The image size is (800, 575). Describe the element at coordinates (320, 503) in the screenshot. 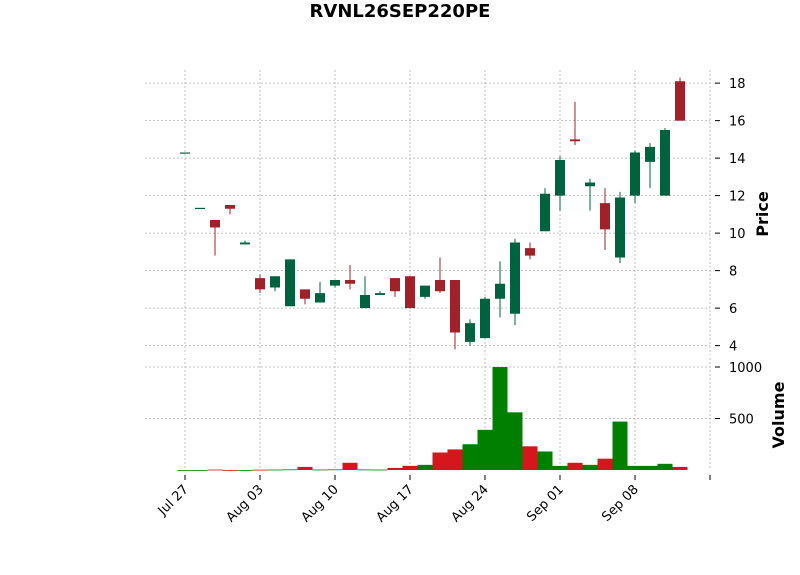

I see `x-tick-label: Aug 10` at that location.